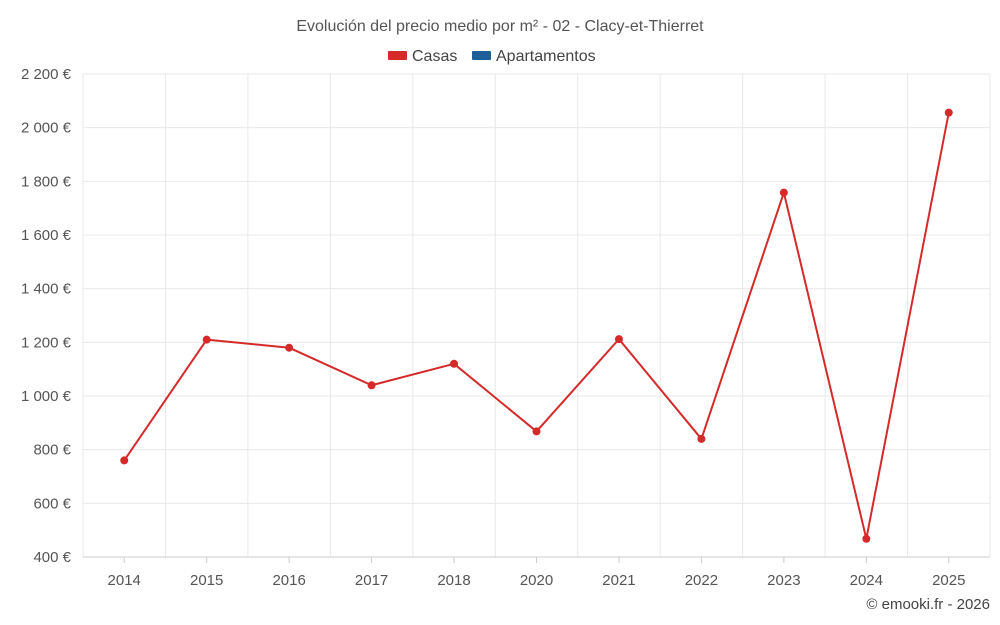 The width and height of the screenshot is (1000, 625). What do you see at coordinates (546, 56) in the screenshot?
I see `legend-label-apartamentos: Apartamentos` at bounding box center [546, 56].